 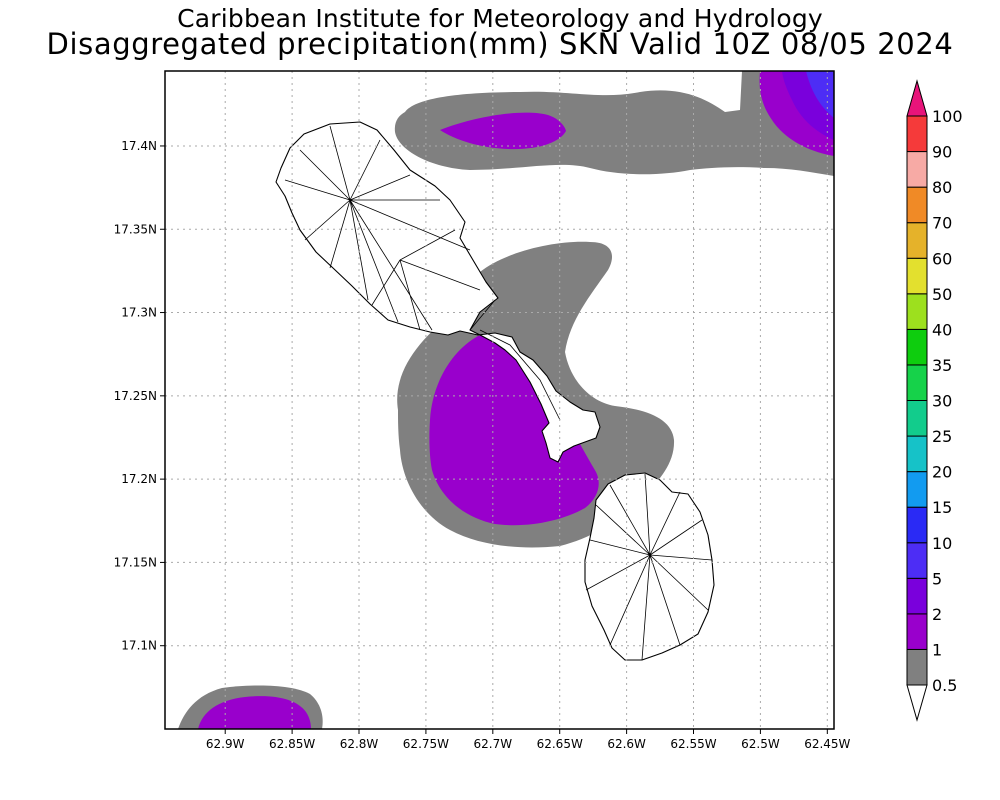 I want to click on x-tick-label: 62.85W, so click(x=292, y=744).